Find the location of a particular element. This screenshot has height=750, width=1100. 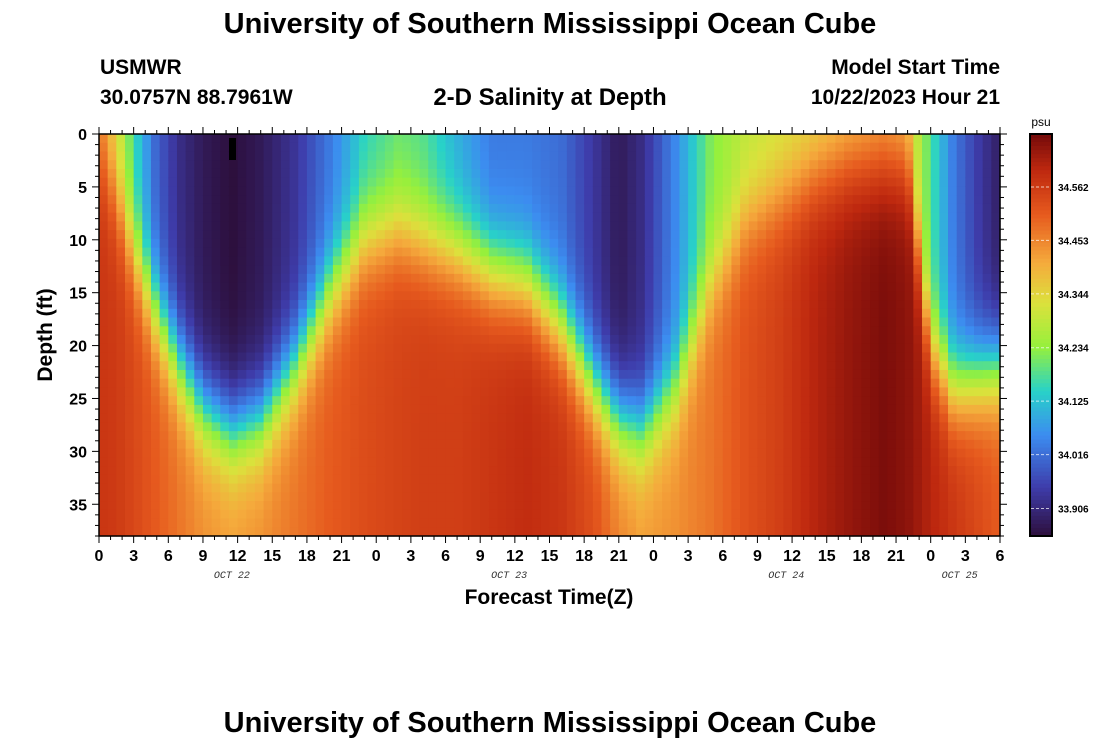

x-tick-label: 3 is located at coordinates (965, 556).